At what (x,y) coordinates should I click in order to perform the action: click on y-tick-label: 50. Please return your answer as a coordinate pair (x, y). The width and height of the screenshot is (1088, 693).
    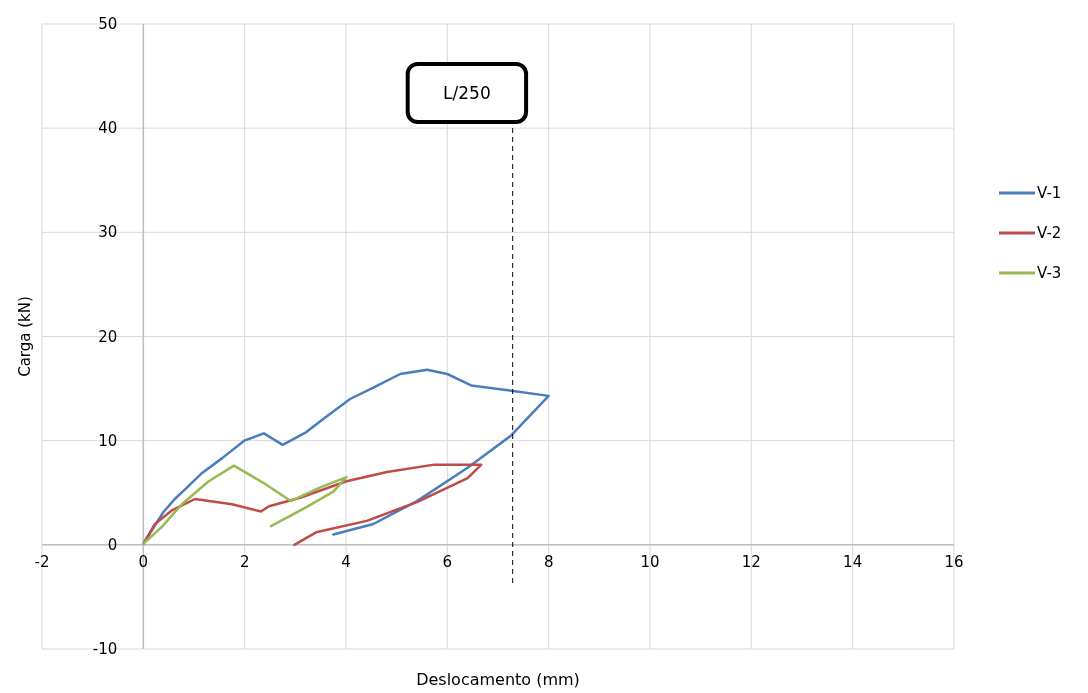
    Looking at the image, I should click on (108, 24).